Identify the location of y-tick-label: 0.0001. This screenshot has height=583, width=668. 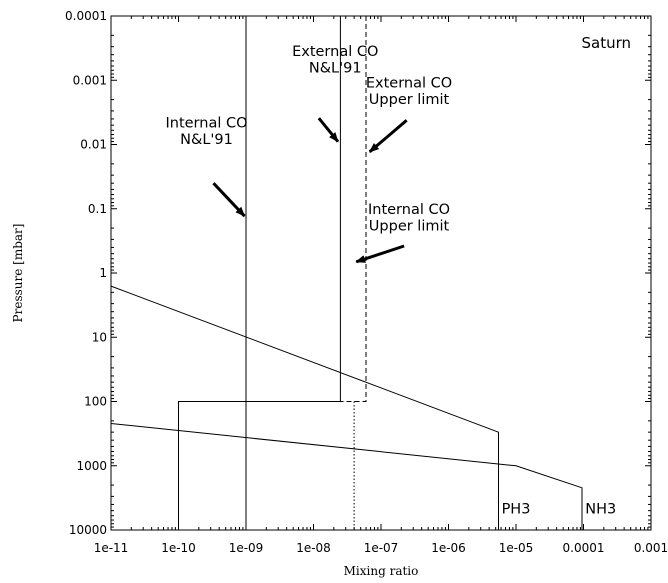
(86, 16).